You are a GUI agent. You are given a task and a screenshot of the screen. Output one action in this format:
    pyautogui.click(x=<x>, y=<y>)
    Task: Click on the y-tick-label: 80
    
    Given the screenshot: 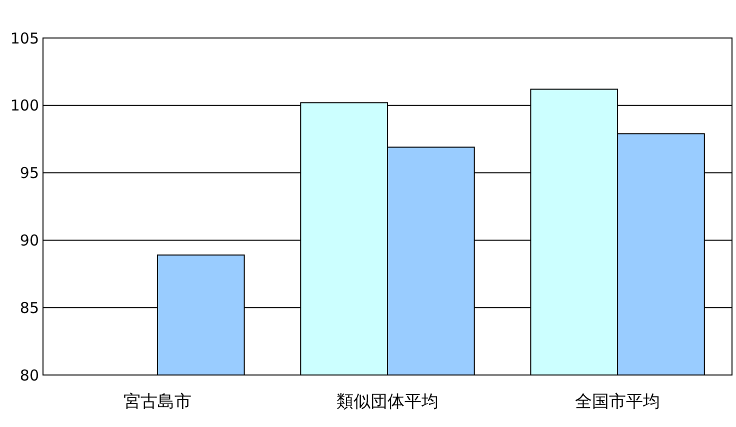 What is the action you would take?
    pyautogui.click(x=29, y=375)
    